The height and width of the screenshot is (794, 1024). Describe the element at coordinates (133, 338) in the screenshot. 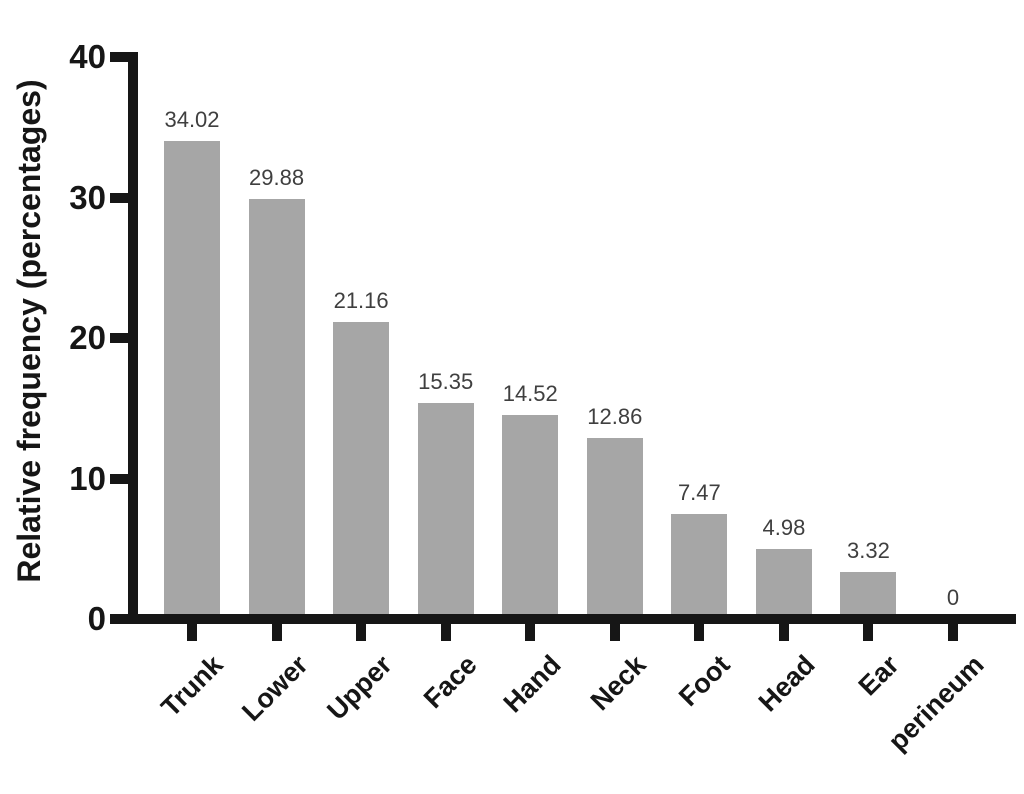

I see `y-axis-line` at that location.